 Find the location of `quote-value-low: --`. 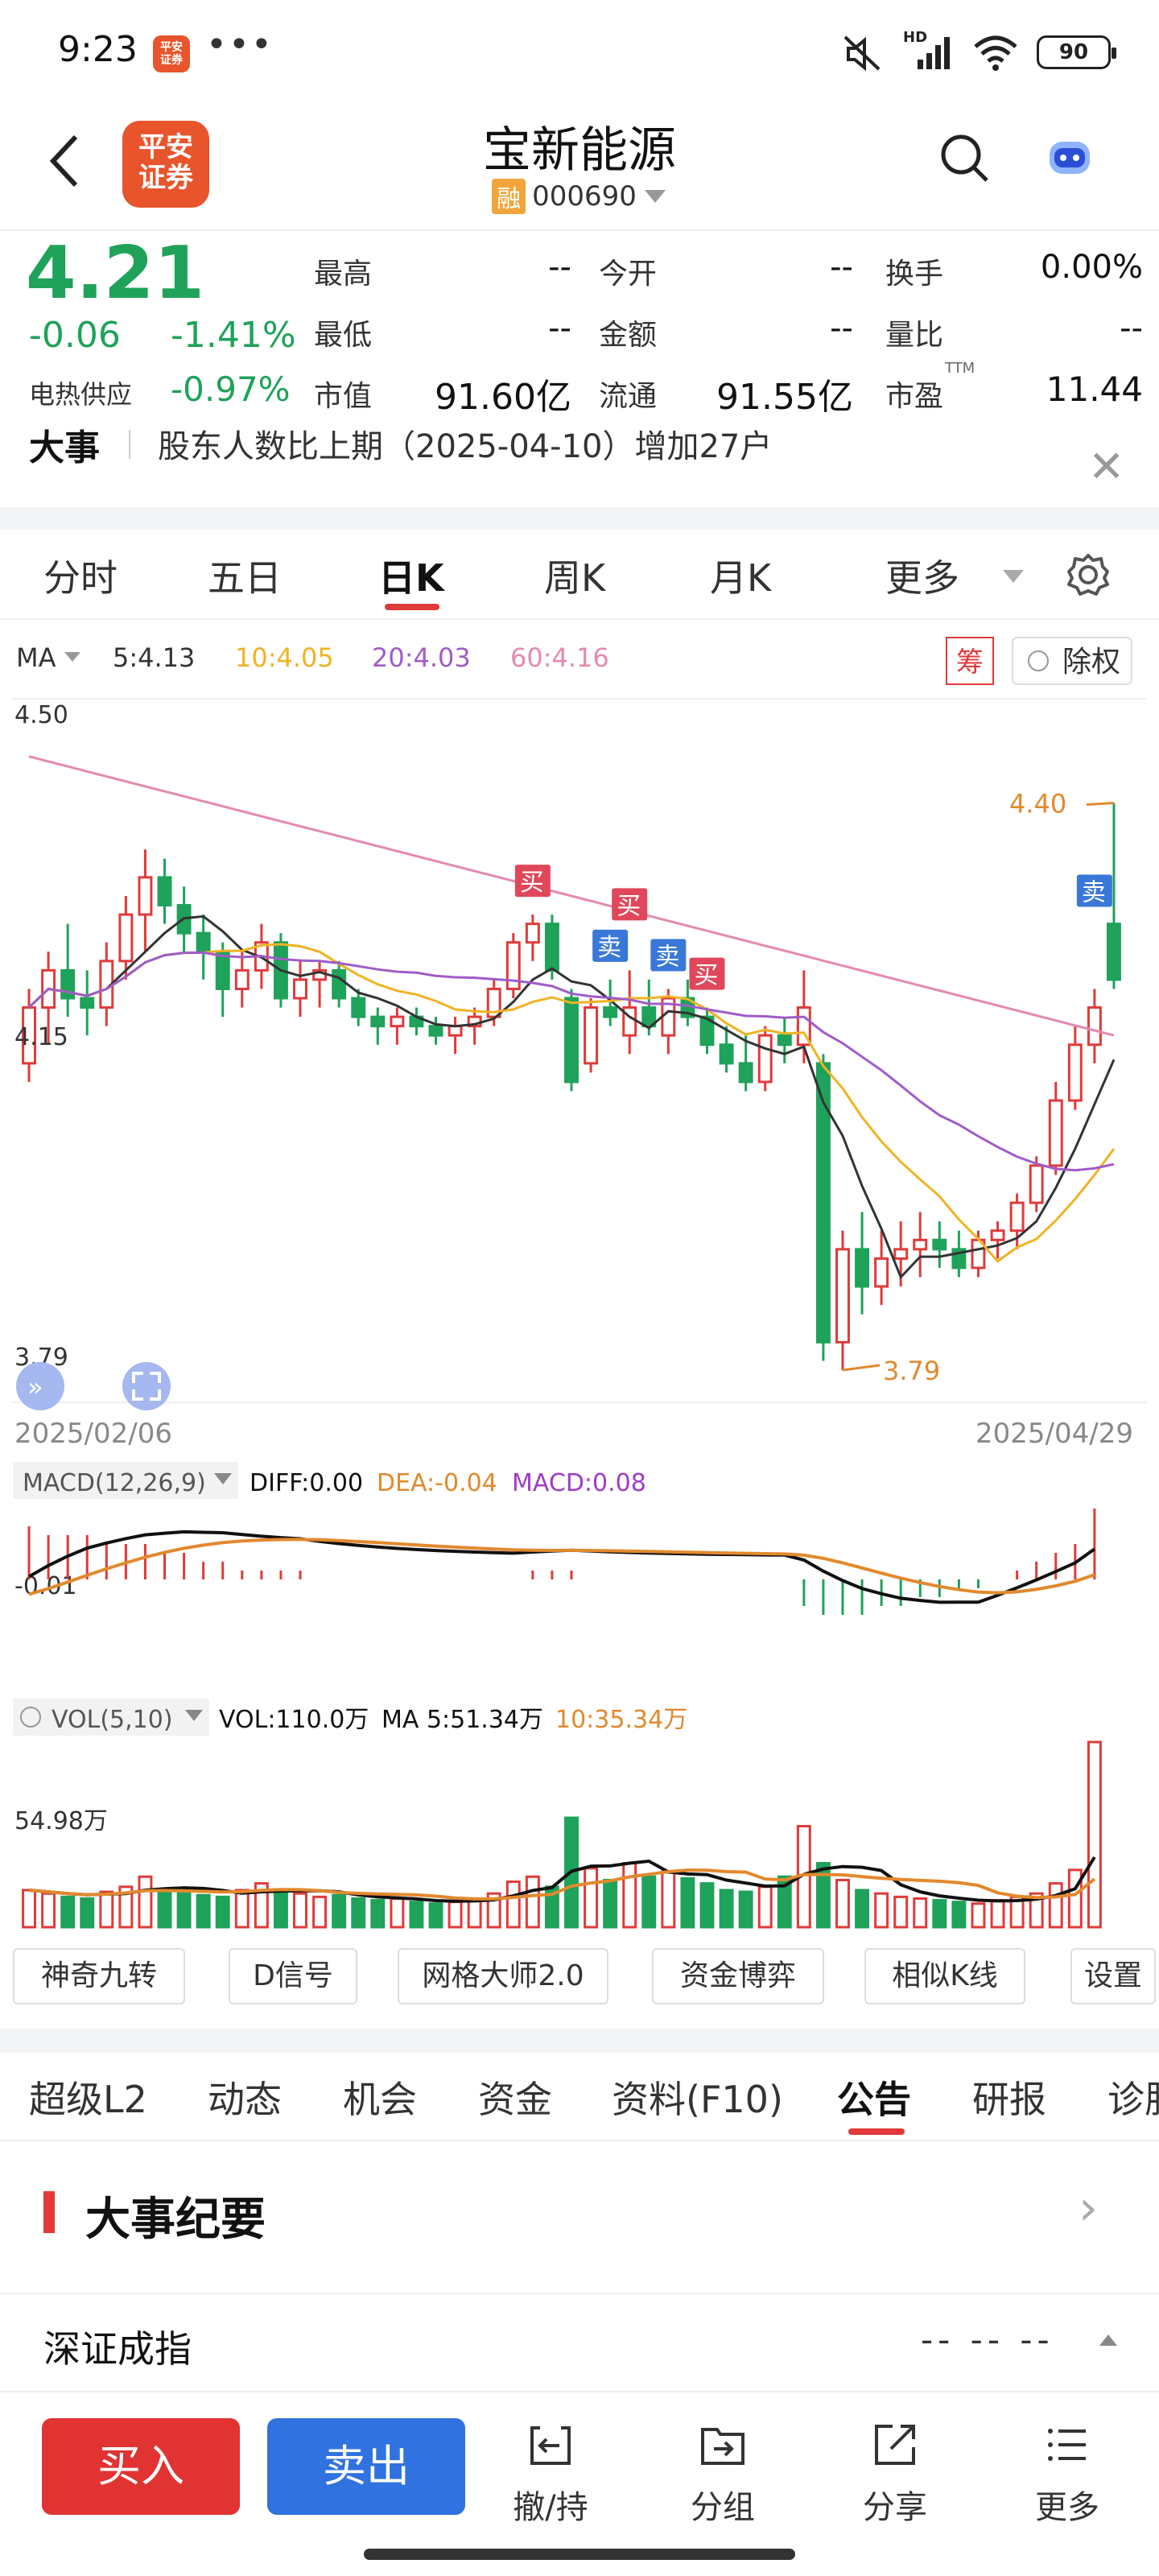

quote-value-low: -- is located at coordinates (559, 328).